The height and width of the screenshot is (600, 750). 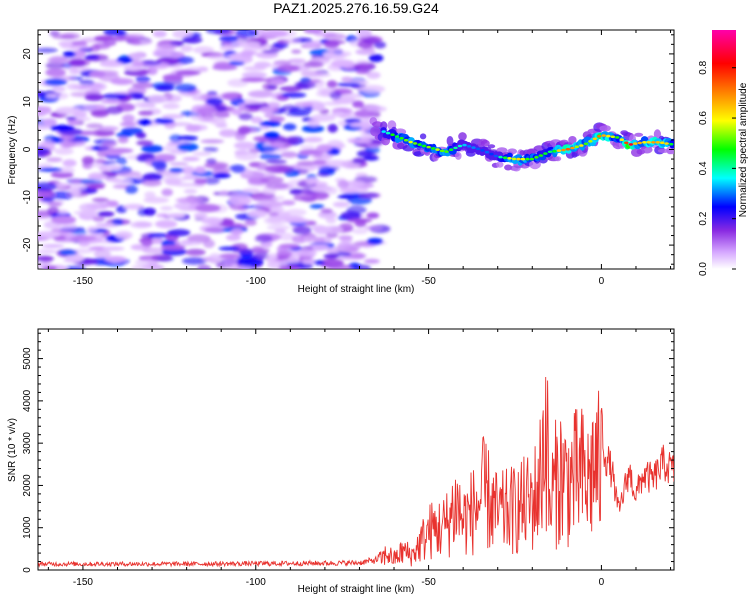 I want to click on x-tick-label: -100, so click(x=256, y=582).